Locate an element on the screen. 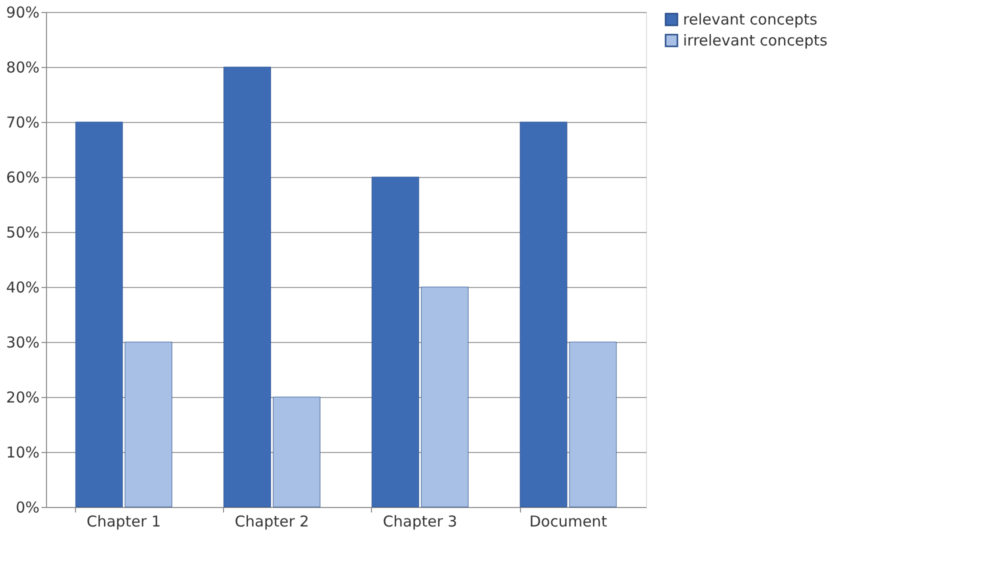 Image resolution: width=982 pixels, height=564 pixels. y-tick-label: 20% is located at coordinates (23, 397).